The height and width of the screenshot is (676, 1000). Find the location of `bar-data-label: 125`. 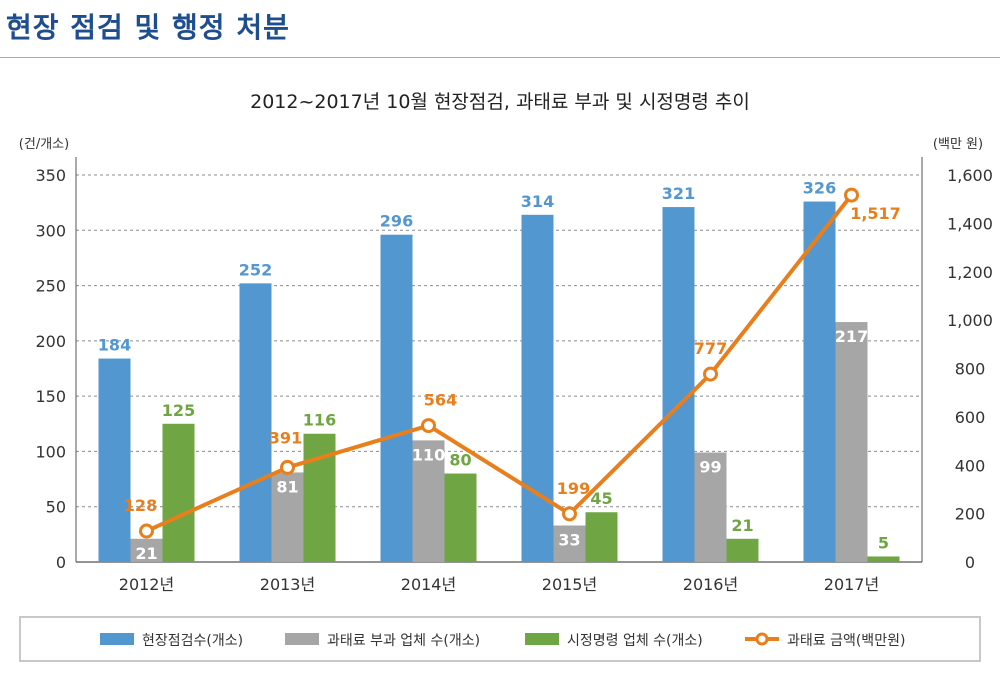

bar-data-label: 125 is located at coordinates (178, 410).